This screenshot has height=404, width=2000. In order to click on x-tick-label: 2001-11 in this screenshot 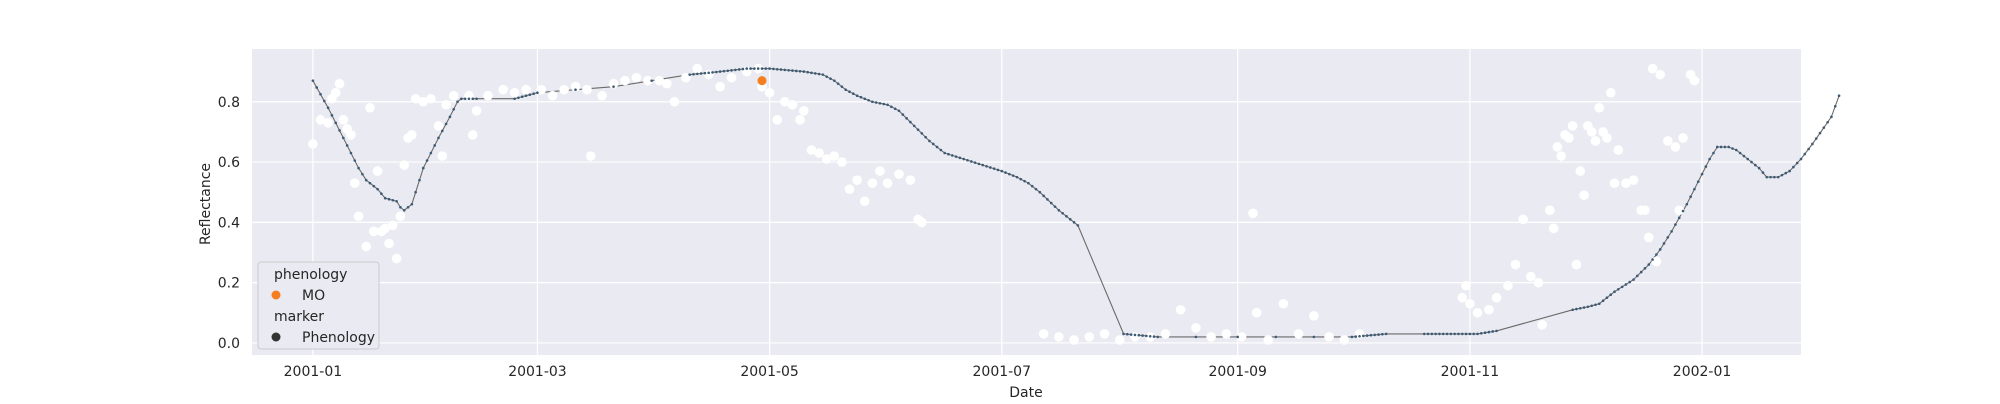, I will do `click(1470, 372)`.